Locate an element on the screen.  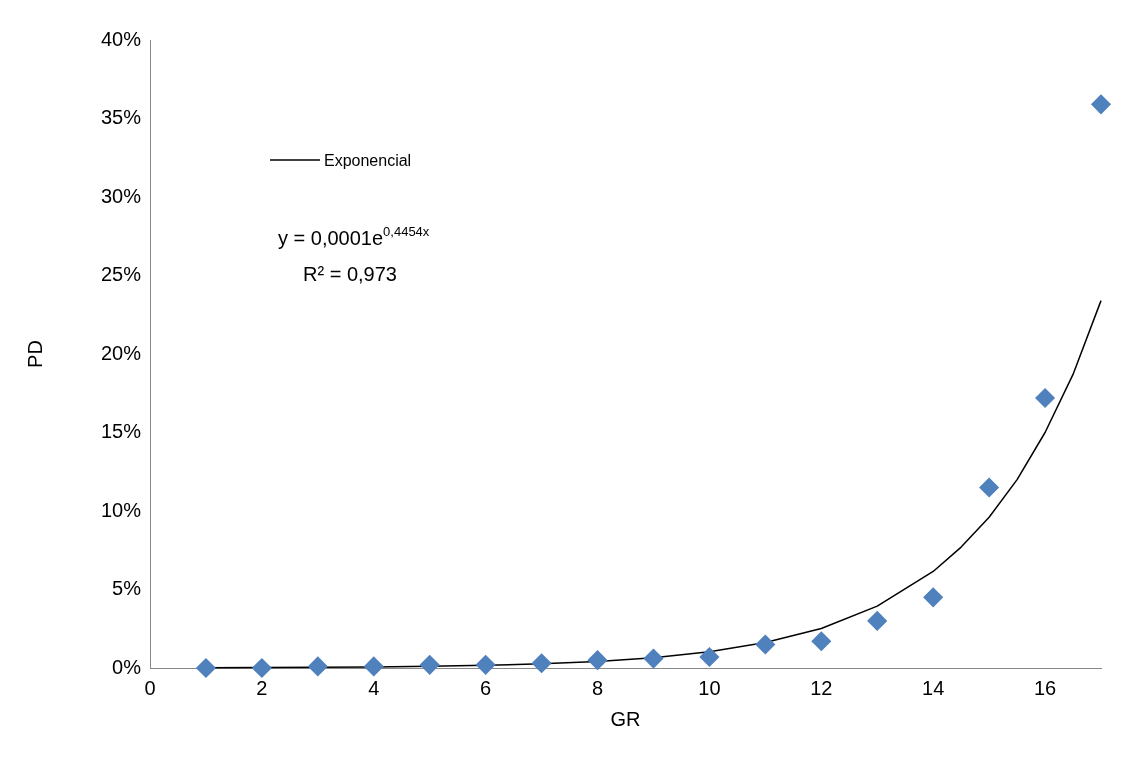
legend-label: Exponencial is located at coordinates (368, 160).